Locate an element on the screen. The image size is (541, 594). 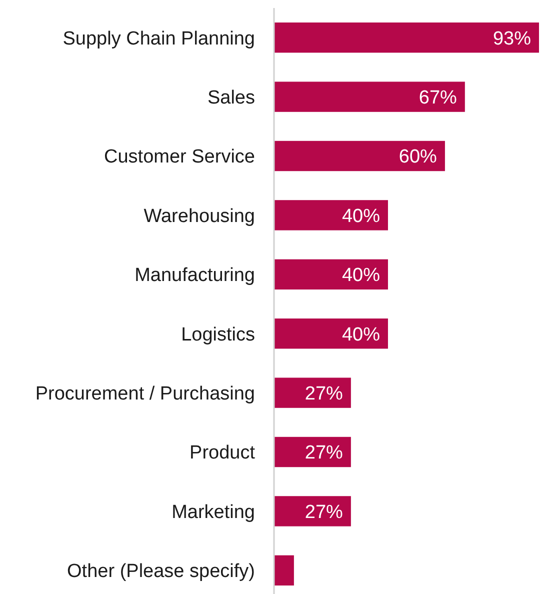
y-tick-label: Supply Chain Planning is located at coordinates (158, 39).